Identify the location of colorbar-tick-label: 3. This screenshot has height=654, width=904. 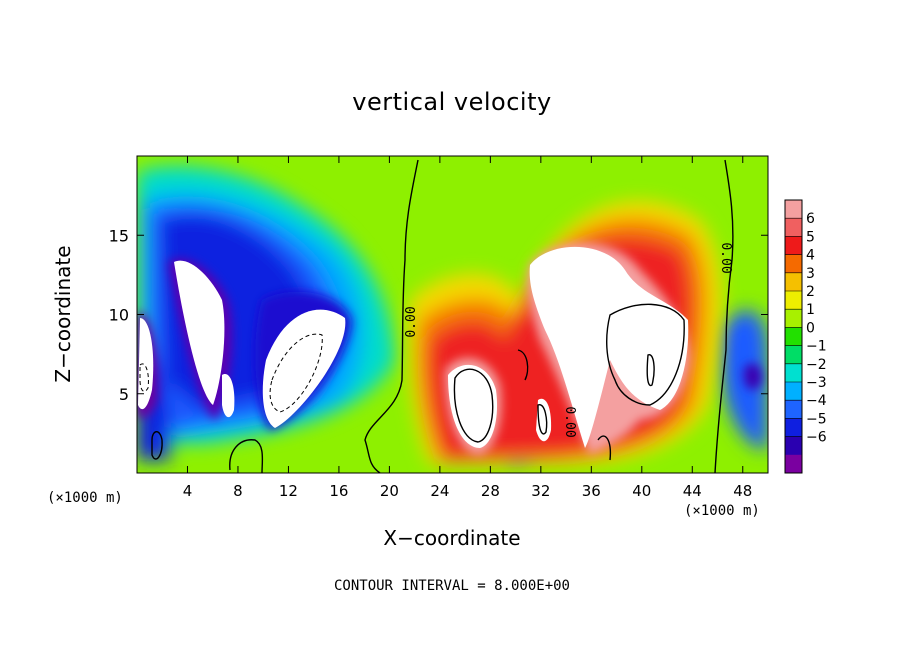
(810, 274).